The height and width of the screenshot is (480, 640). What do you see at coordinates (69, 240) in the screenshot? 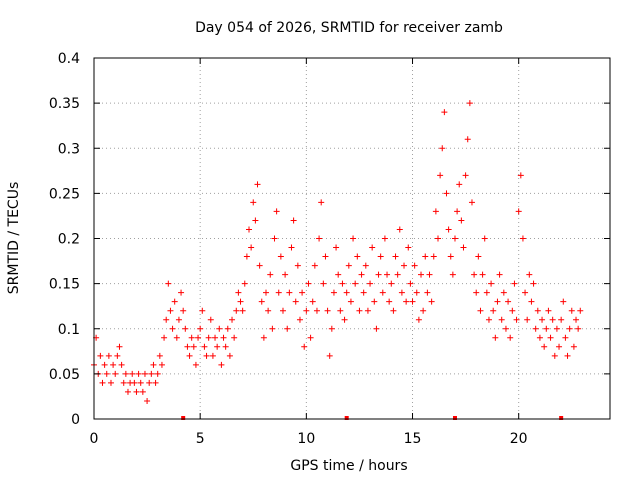
I see `y-tick-label: 0.2` at bounding box center [69, 240].